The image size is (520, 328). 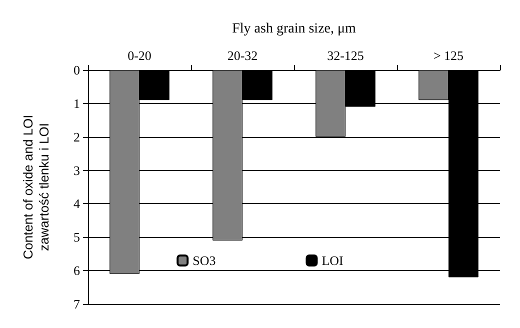 What do you see at coordinates (77, 270) in the screenshot?
I see `y-tick-label: 6` at bounding box center [77, 270].